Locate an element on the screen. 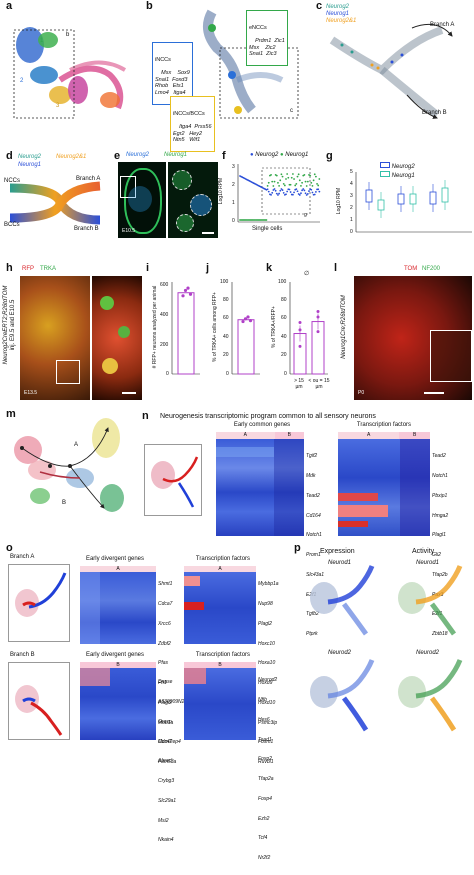 This screenshot has width=474, height=875. panel-e: e Neurog2 Neurog1 E10.5 is located at coordinates (168, 195).